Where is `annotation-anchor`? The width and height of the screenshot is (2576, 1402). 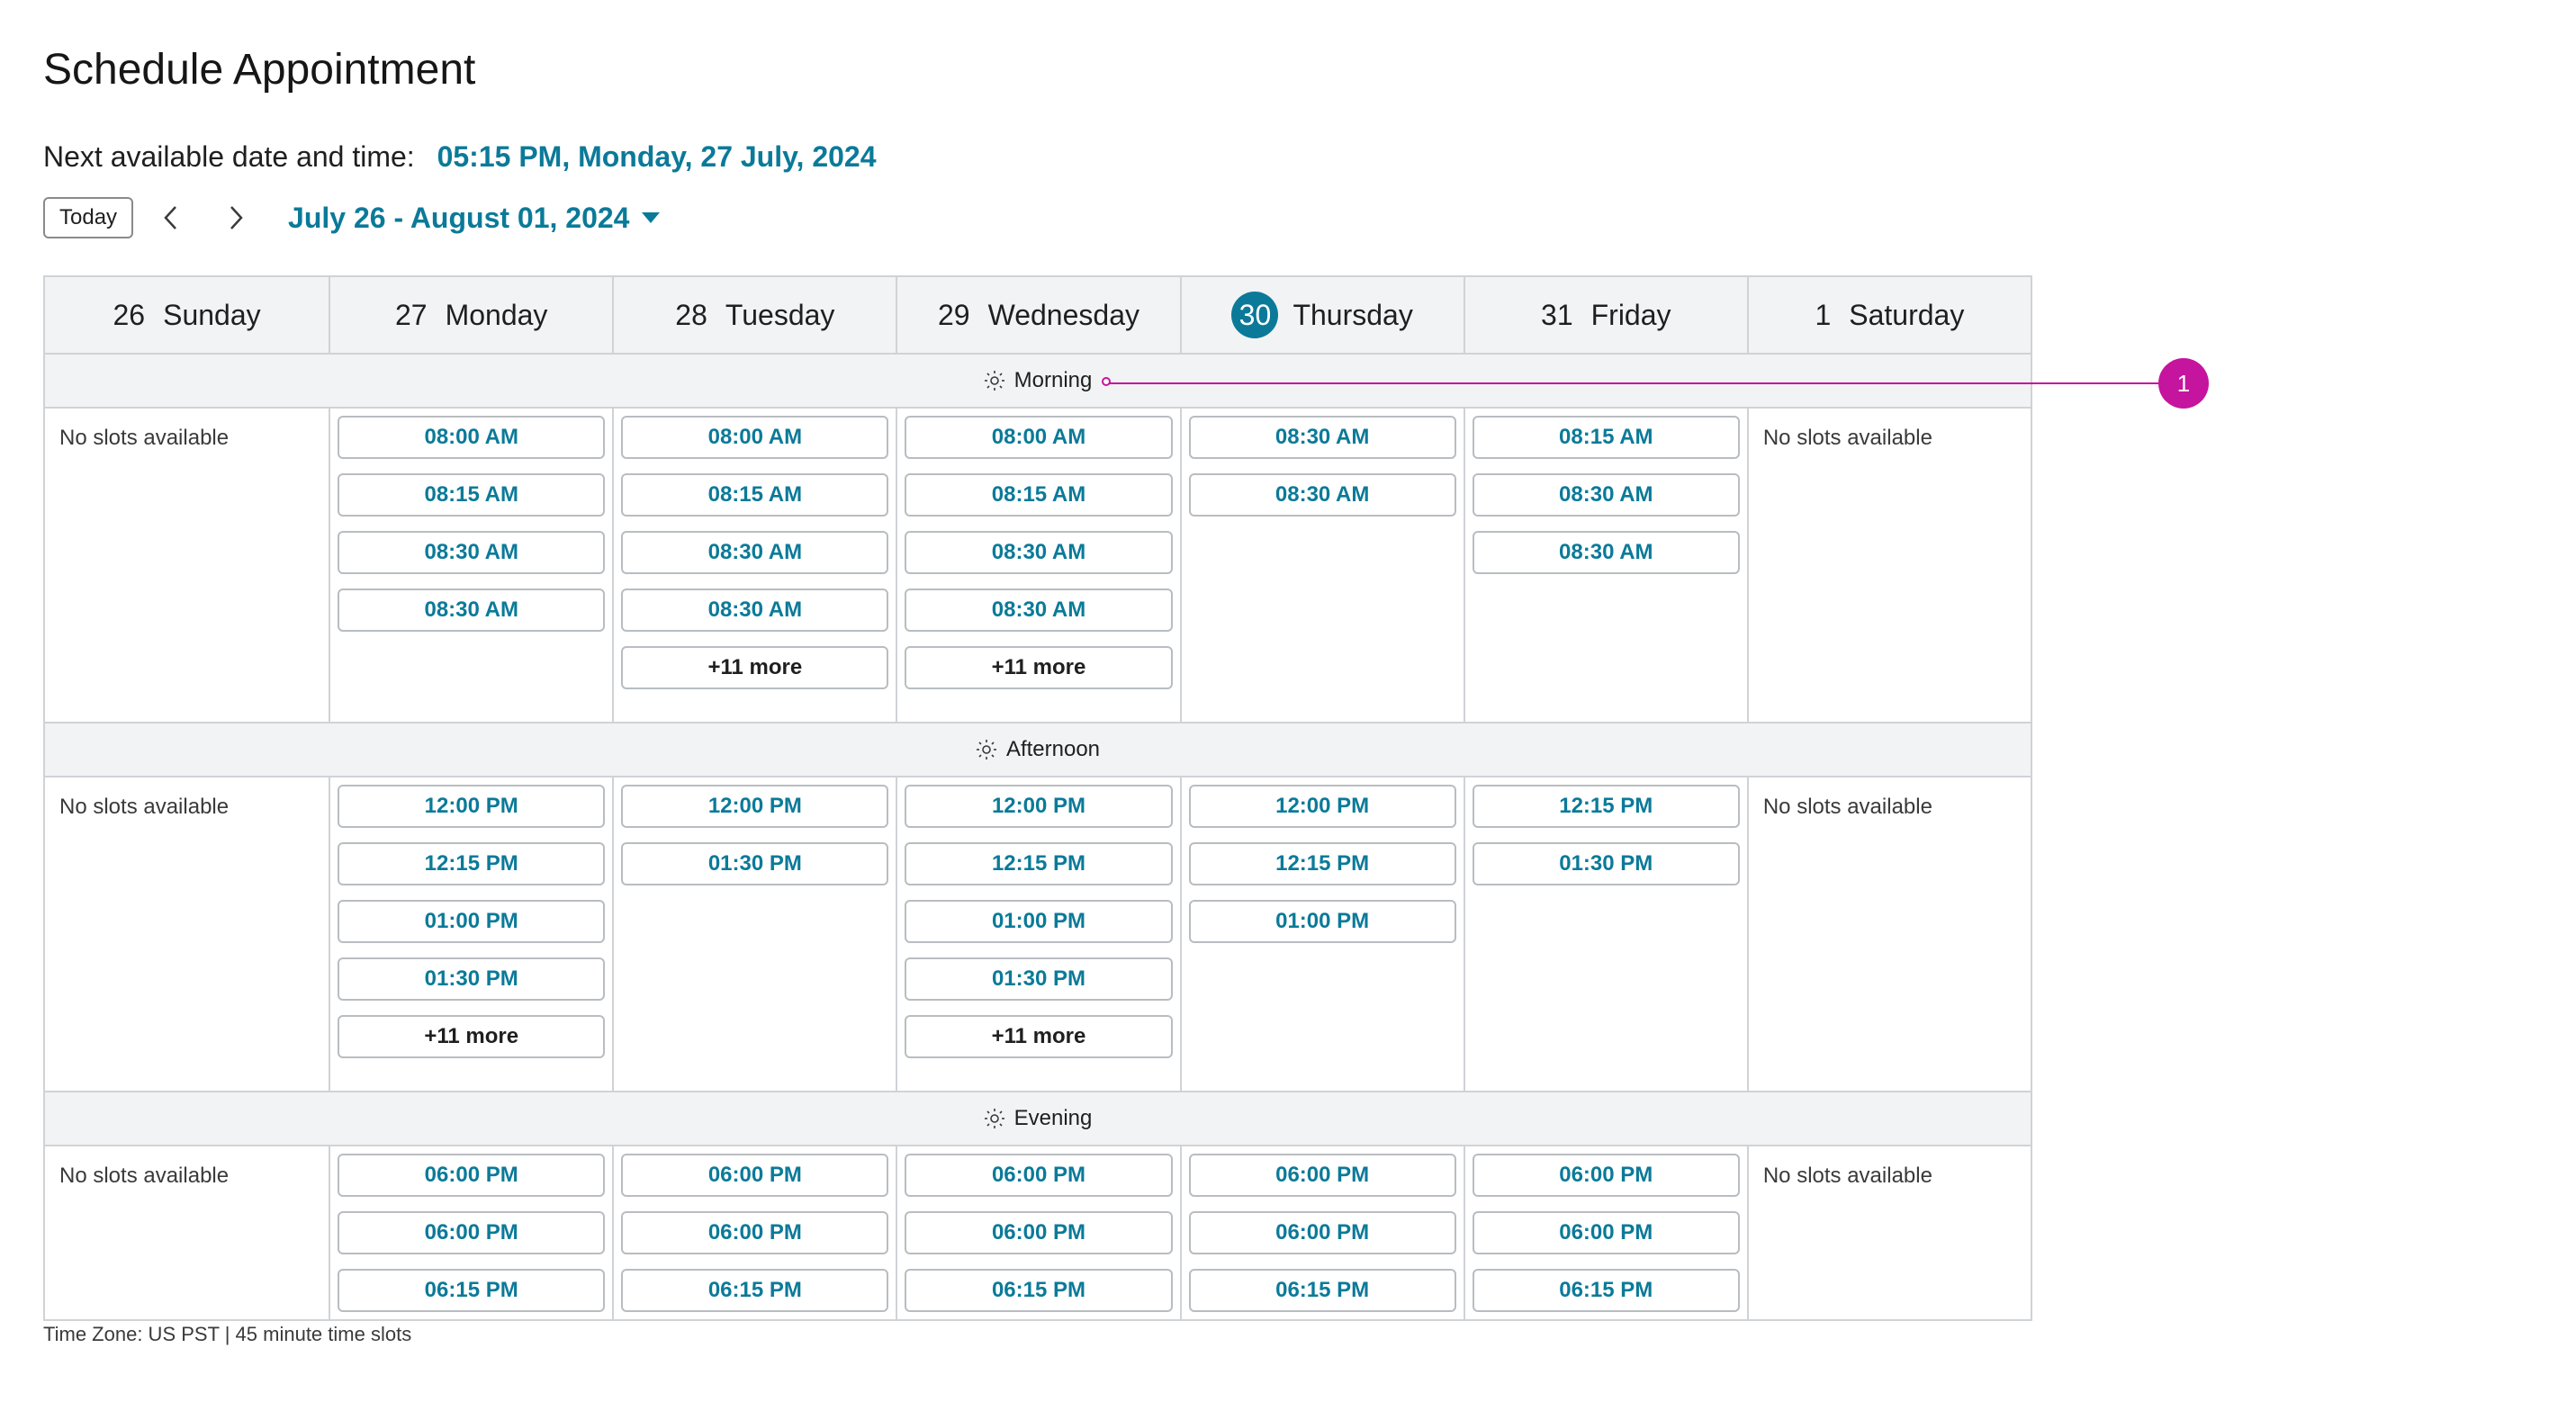 annotation-anchor is located at coordinates (1106, 381).